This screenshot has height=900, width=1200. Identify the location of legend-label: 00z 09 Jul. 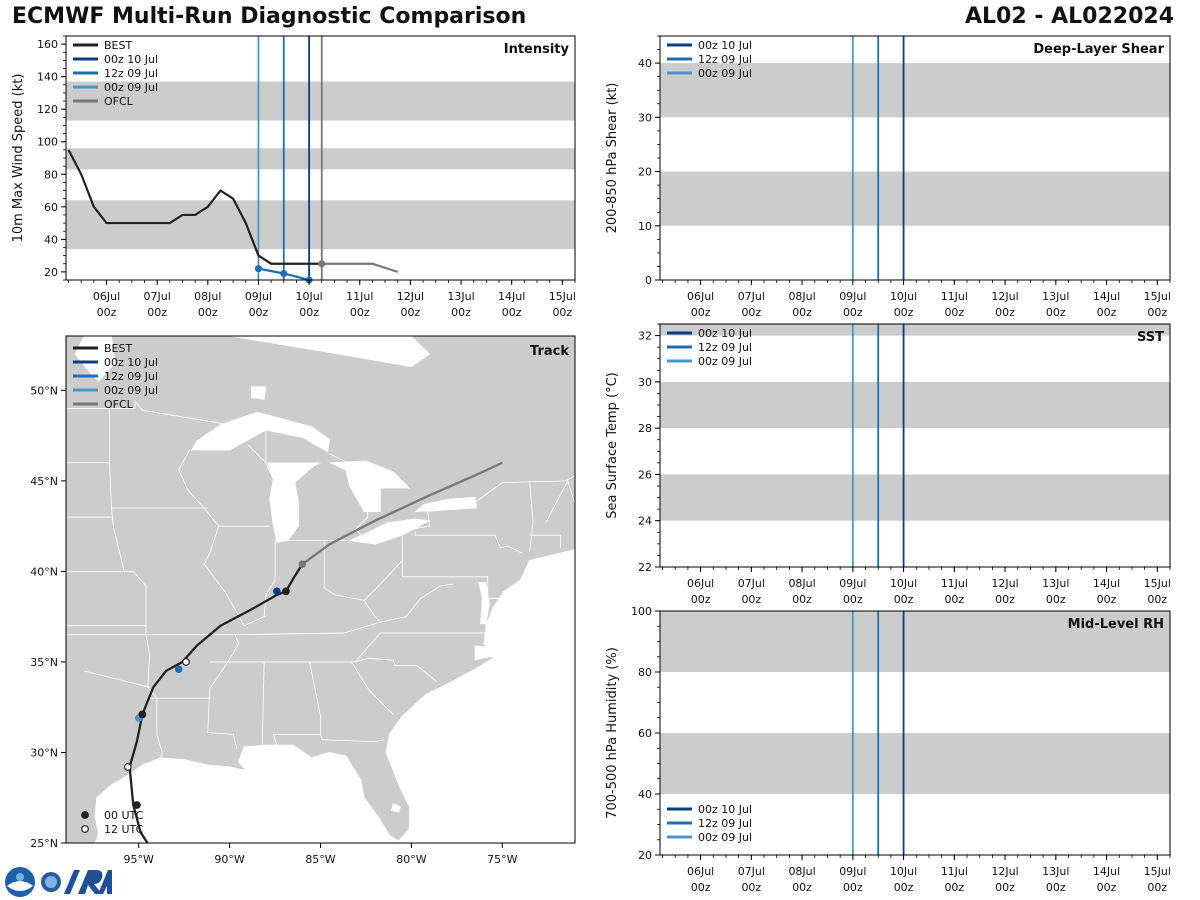
(725, 361).